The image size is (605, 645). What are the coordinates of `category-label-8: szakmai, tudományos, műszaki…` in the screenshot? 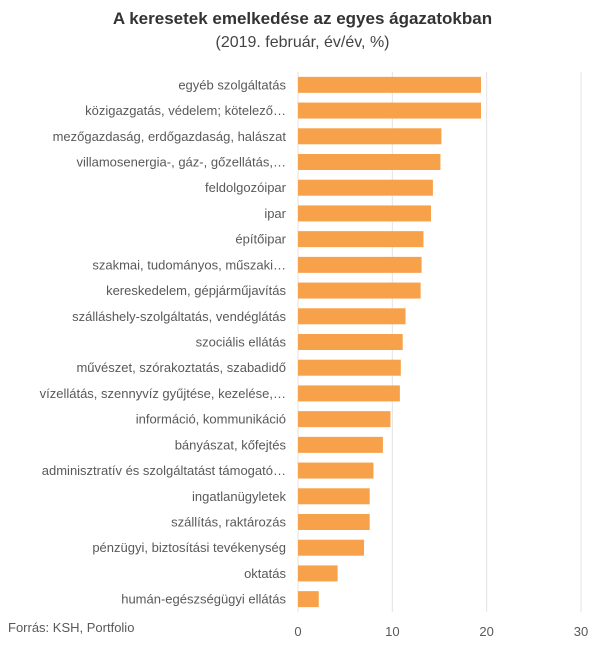 It's located at (189, 264).